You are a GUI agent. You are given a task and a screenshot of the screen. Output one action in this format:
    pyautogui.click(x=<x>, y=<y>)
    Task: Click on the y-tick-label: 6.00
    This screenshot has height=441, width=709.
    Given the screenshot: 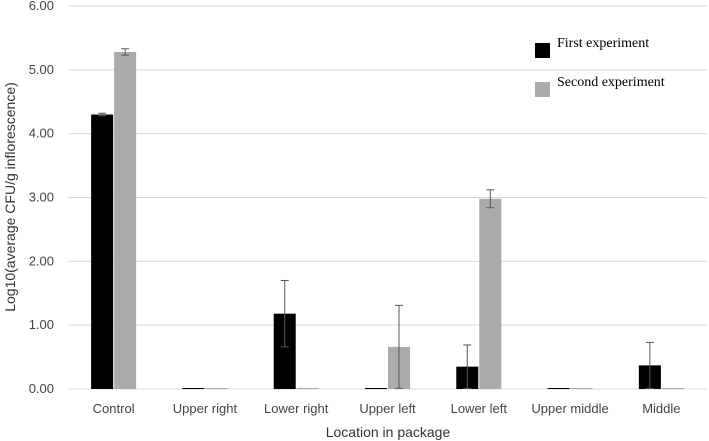 What is the action you would take?
    pyautogui.click(x=41, y=6)
    